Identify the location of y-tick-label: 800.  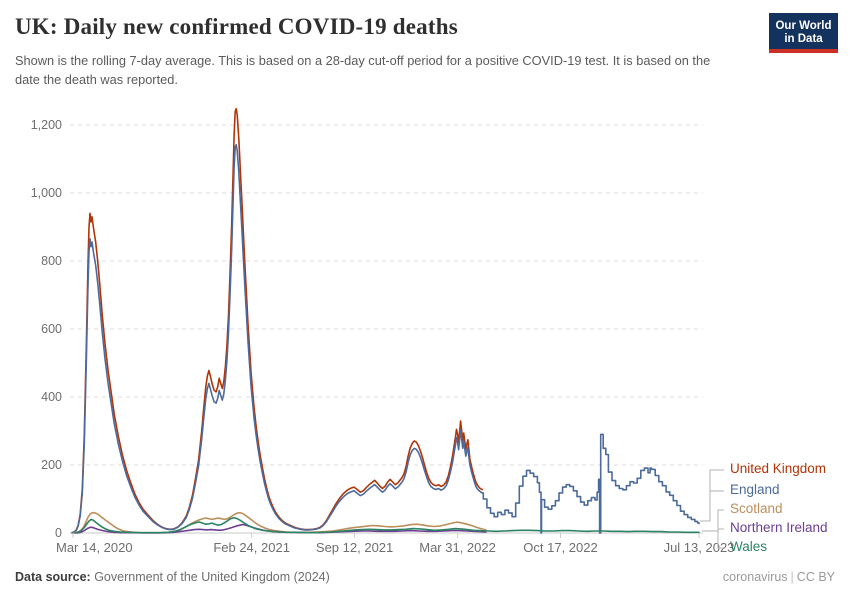
(51, 261).